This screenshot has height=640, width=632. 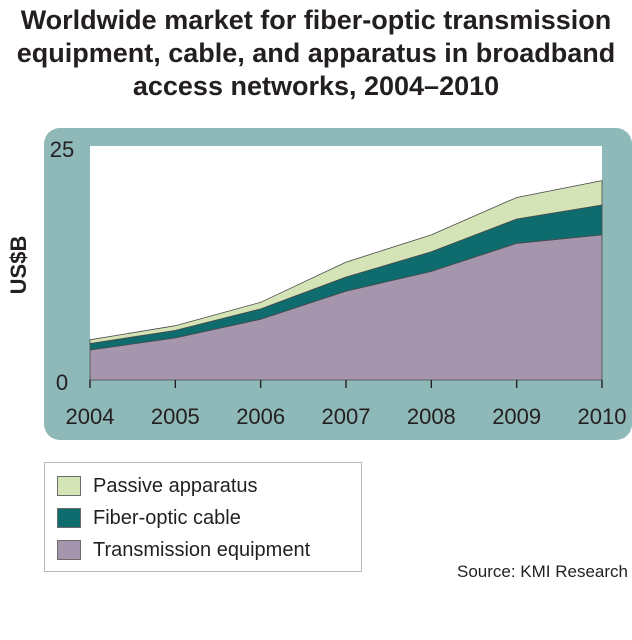 What do you see at coordinates (90, 416) in the screenshot?
I see `x-tick-label: 2004` at bounding box center [90, 416].